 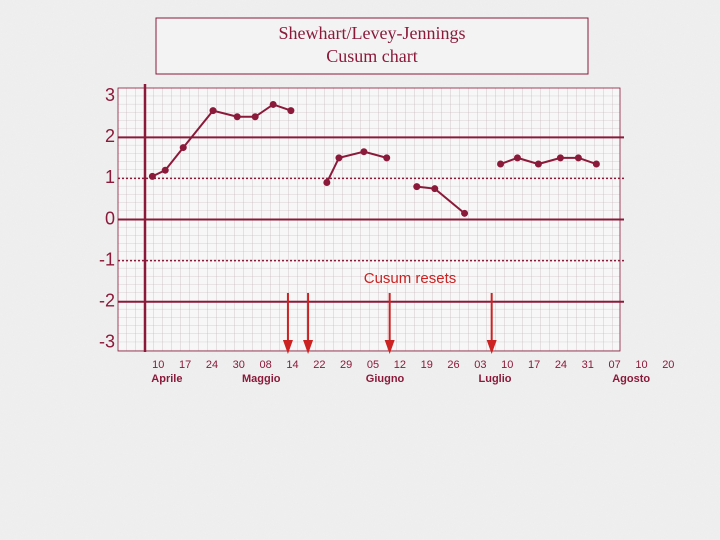 What do you see at coordinates (588, 365) in the screenshot?
I see `x-tick-label: 31` at bounding box center [588, 365].